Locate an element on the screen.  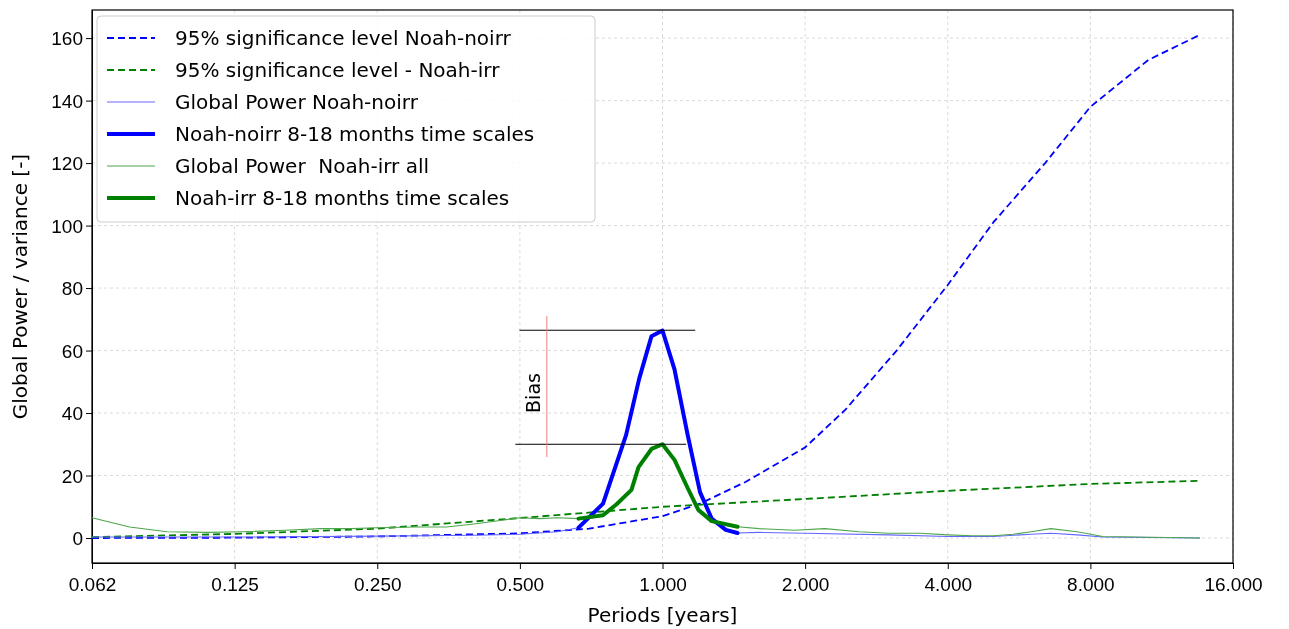
y-tick-label: 160 is located at coordinates (67, 39).